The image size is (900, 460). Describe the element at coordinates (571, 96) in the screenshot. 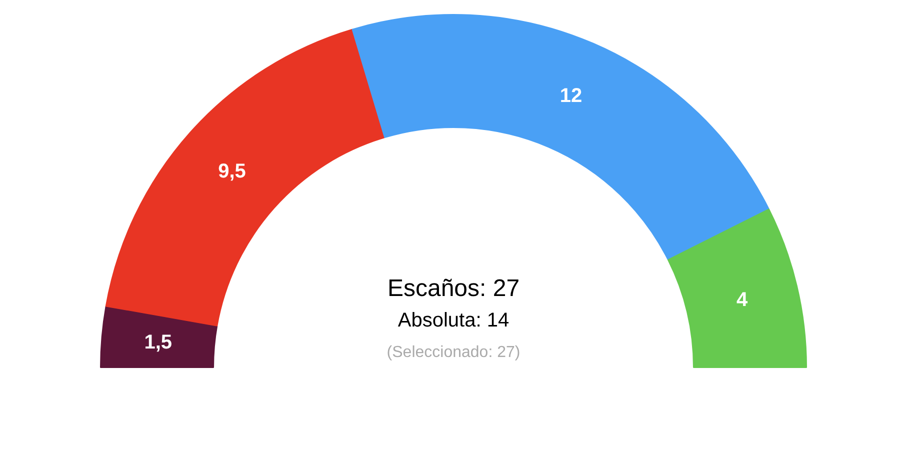

I see `data-label: 12` at that location.